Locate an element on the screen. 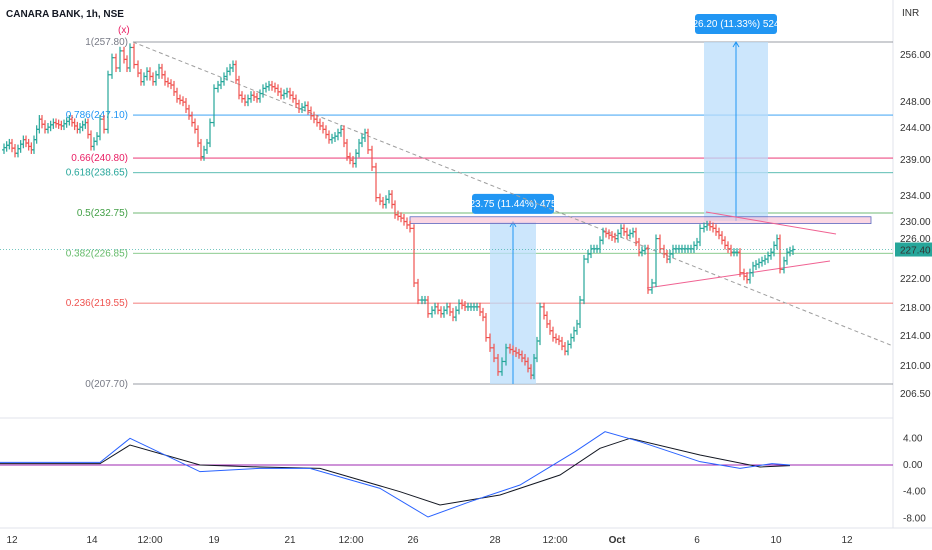 The width and height of the screenshot is (932, 550). measure-arrowhead is located at coordinates (736, 44).